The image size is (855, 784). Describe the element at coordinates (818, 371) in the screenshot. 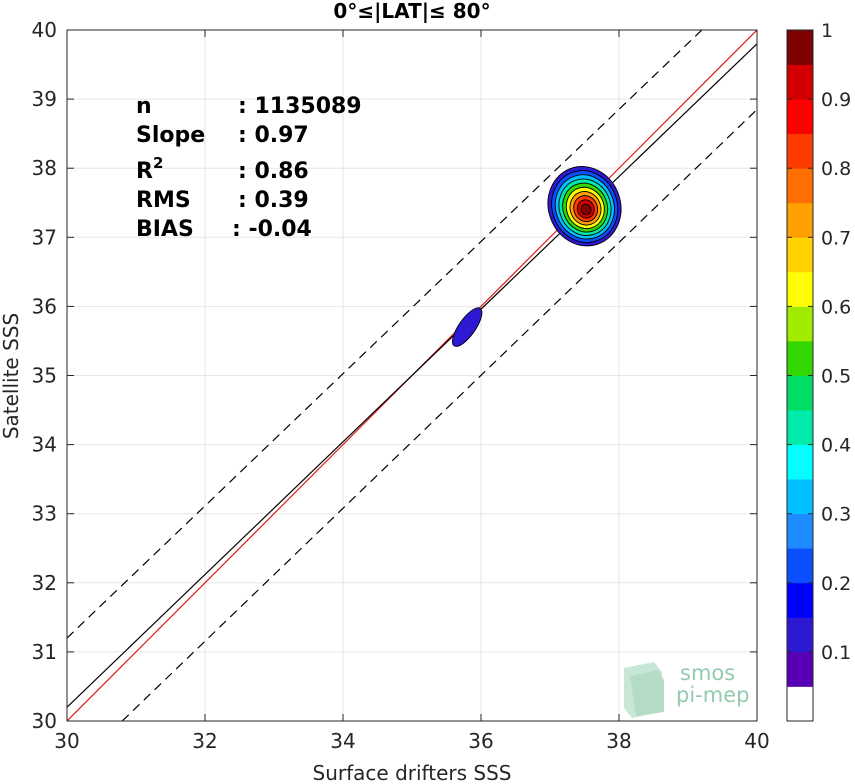

I see `colorbar: 0.1 0.2 0.3 0.4 0.5 0.6 0.7 0.8 0.9 1` at that location.